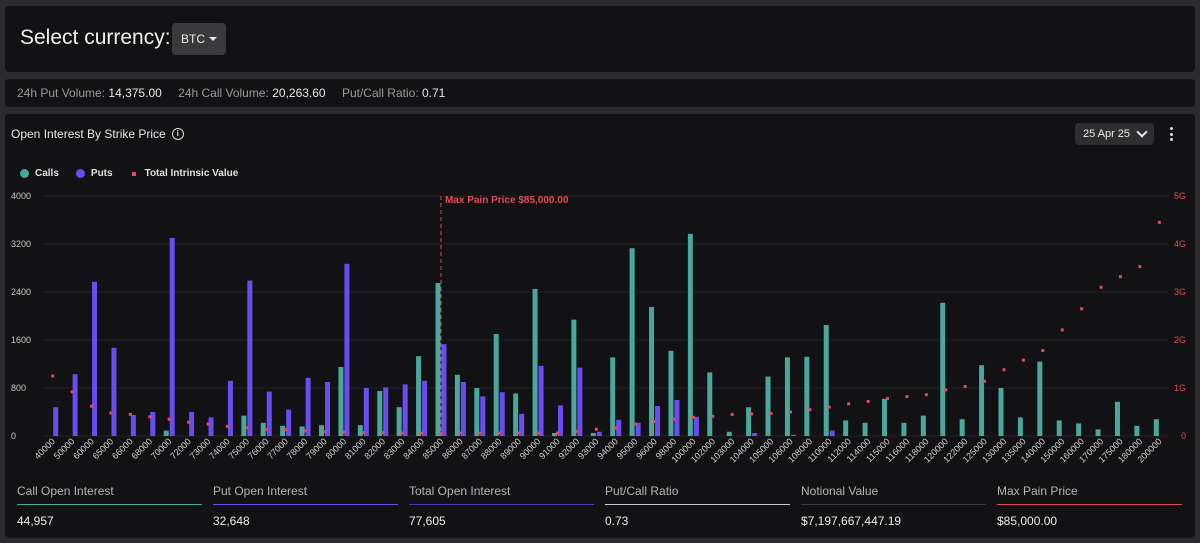 The image size is (1200, 543). What do you see at coordinates (47, 173) in the screenshot?
I see `legend-calls-label: Calls` at bounding box center [47, 173].